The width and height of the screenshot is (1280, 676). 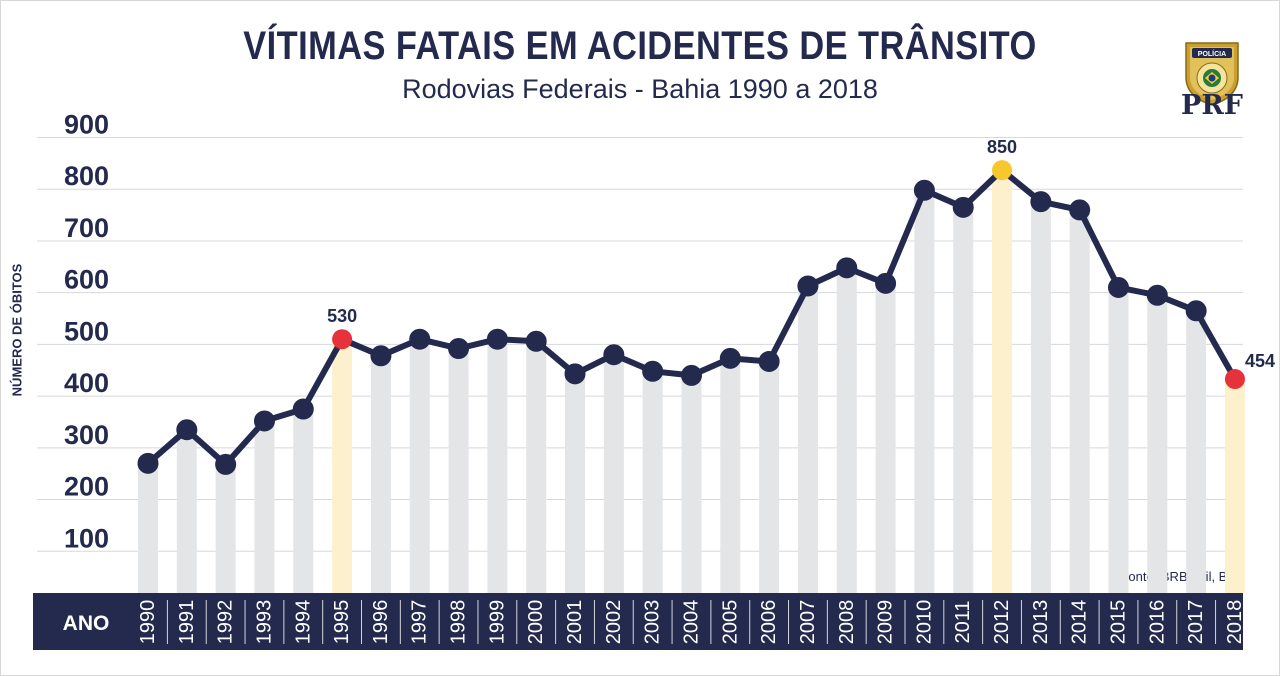 What do you see at coordinates (1260, 361) in the screenshot?
I see `data-label-2018: 454` at bounding box center [1260, 361].